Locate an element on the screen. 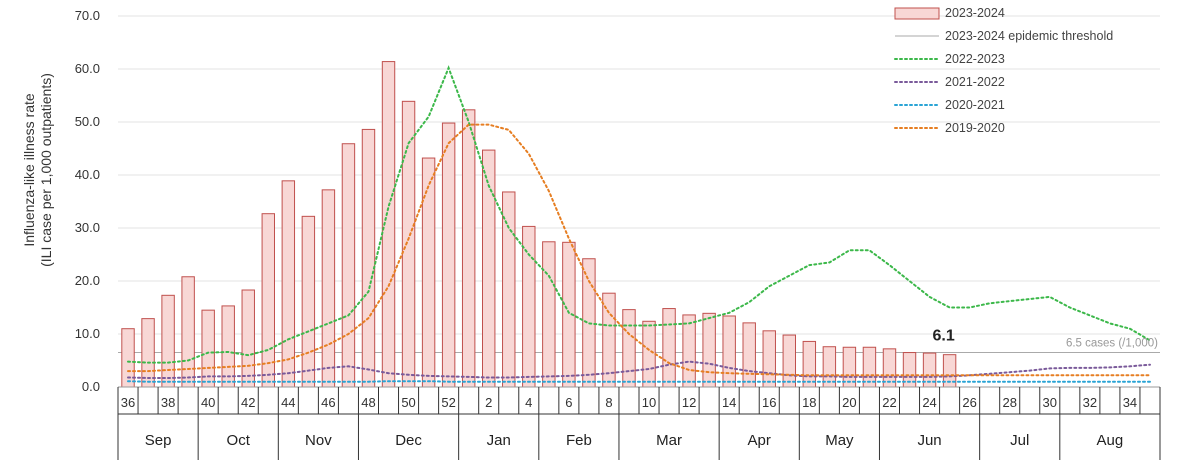 The image size is (1182, 461). y-tick-label: 40.0 is located at coordinates (87, 174).